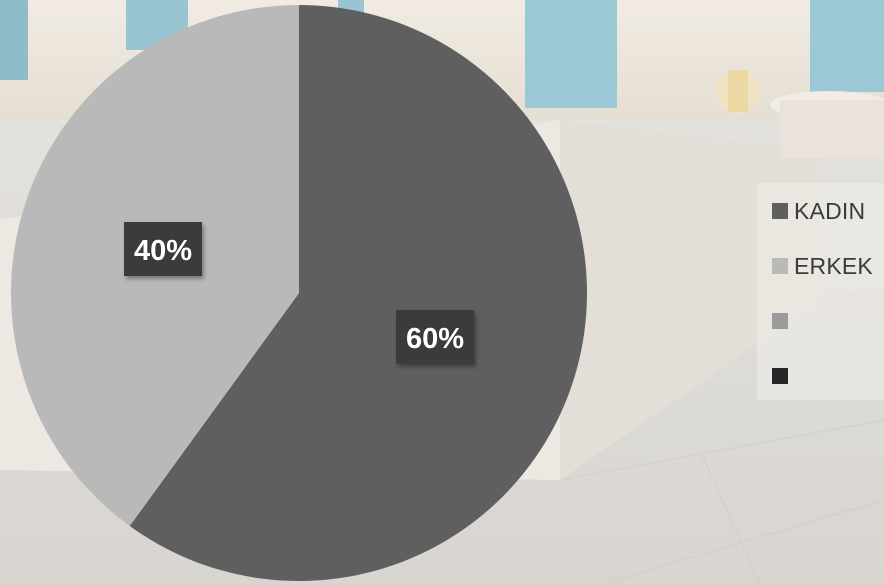  I want to click on data-label-text: 60%, so click(435, 339).